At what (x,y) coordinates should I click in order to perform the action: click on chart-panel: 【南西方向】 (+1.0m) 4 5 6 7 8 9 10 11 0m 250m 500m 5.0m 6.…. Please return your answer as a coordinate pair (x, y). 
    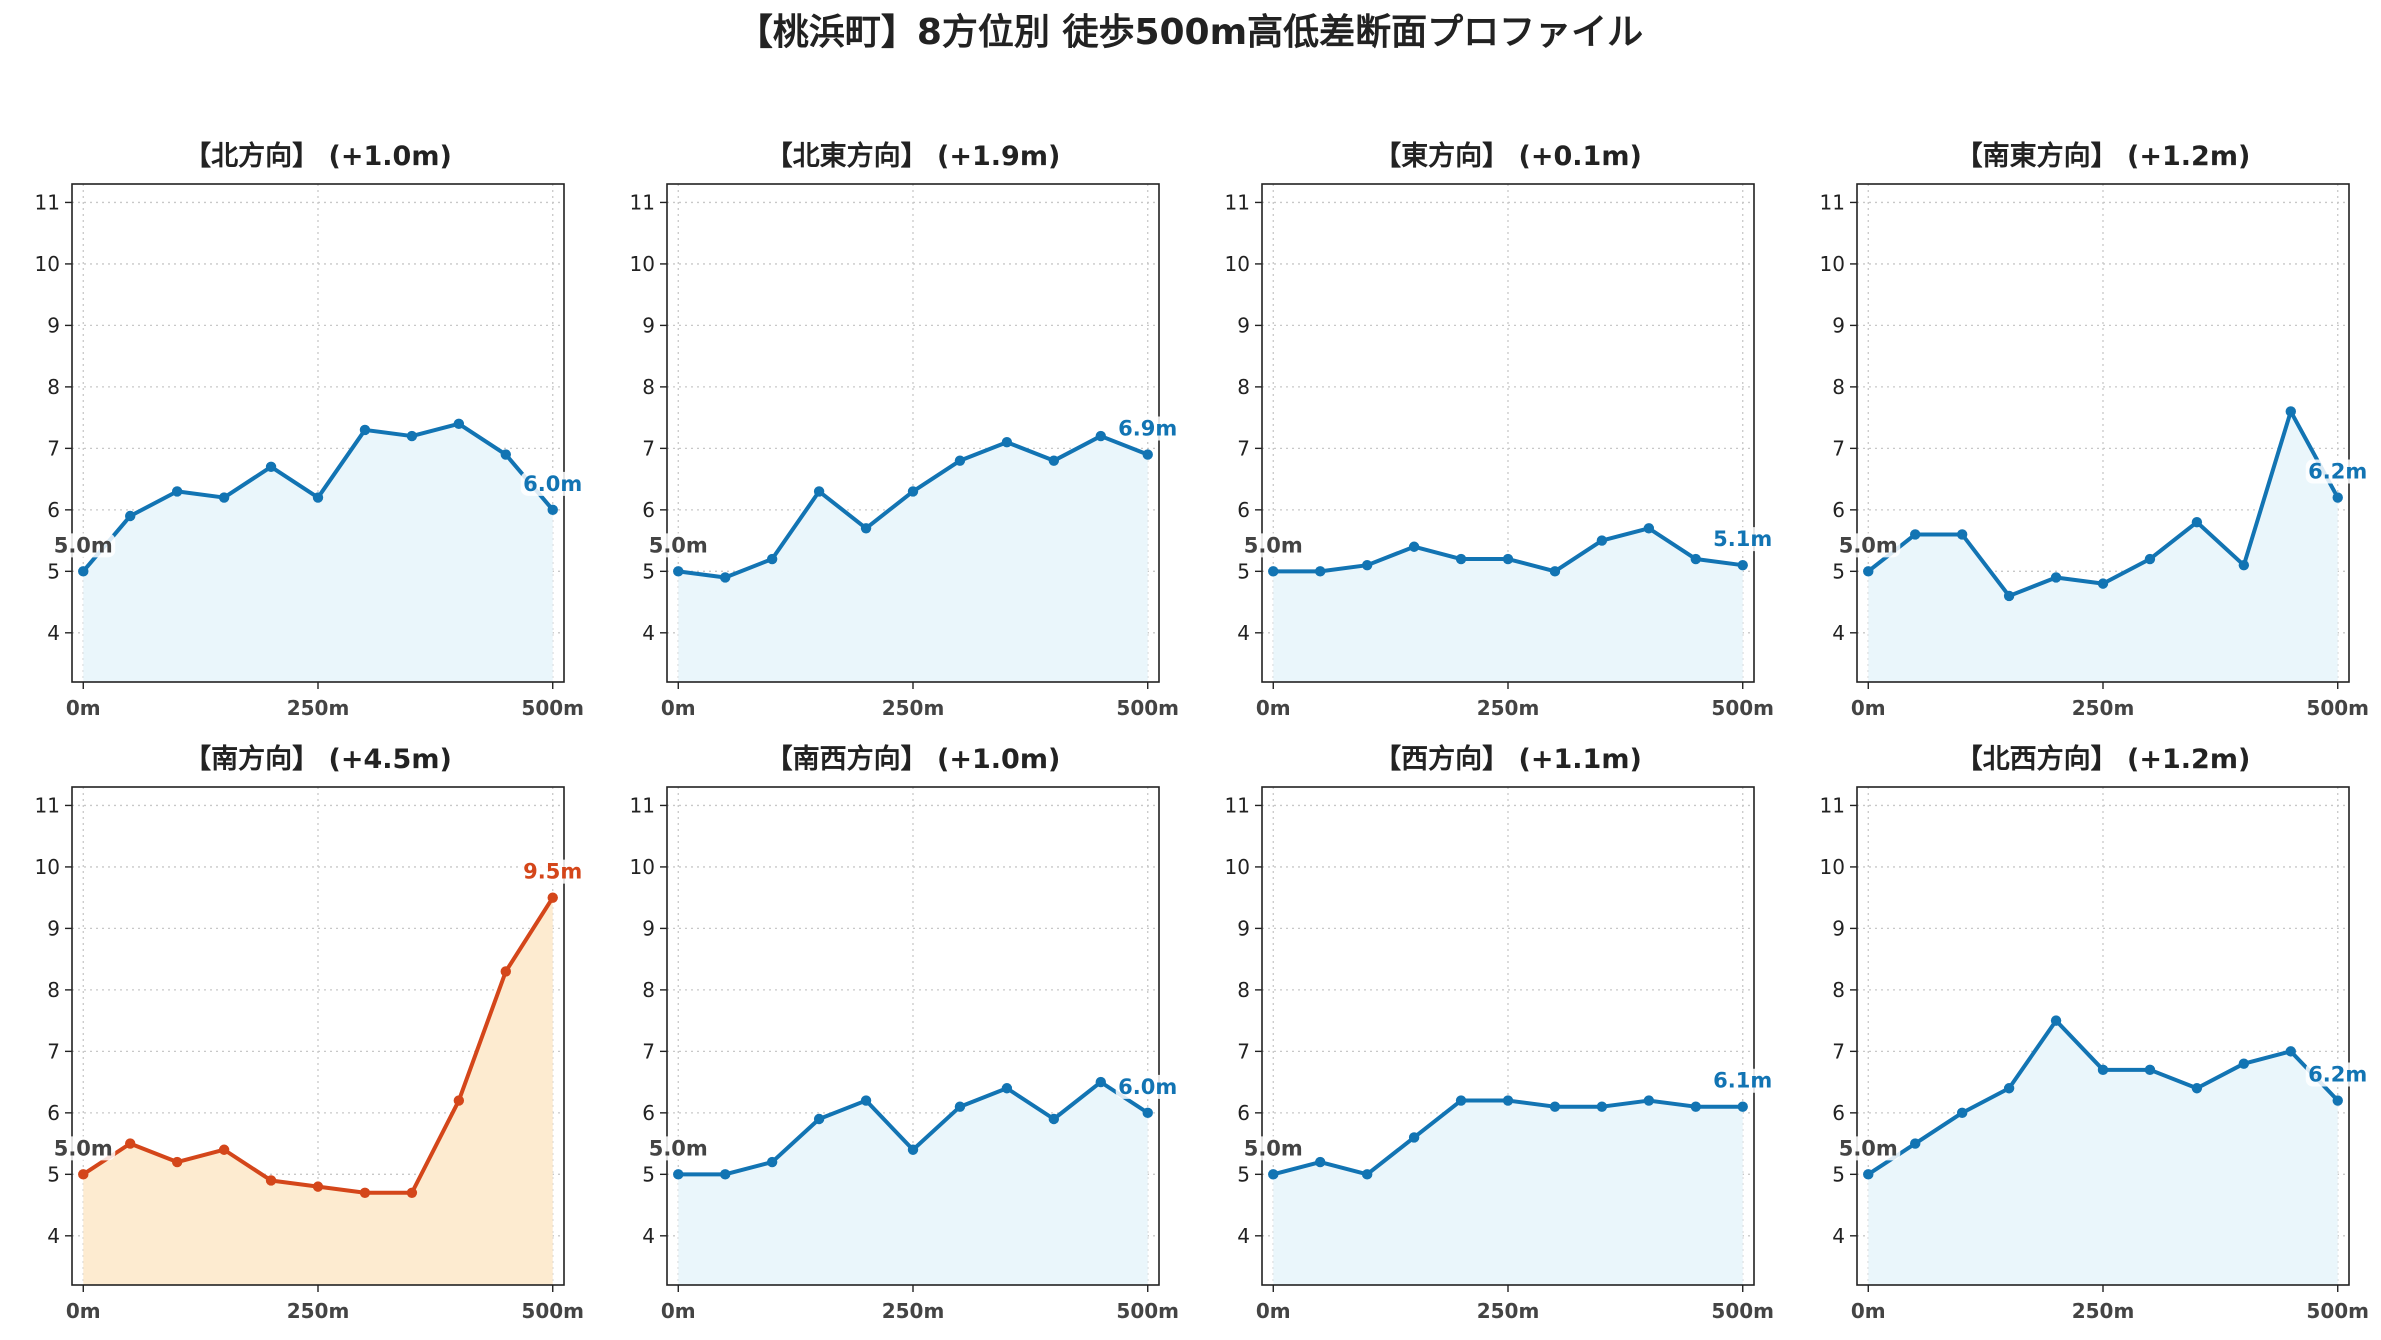
    Looking at the image, I should click on (905, 1033).